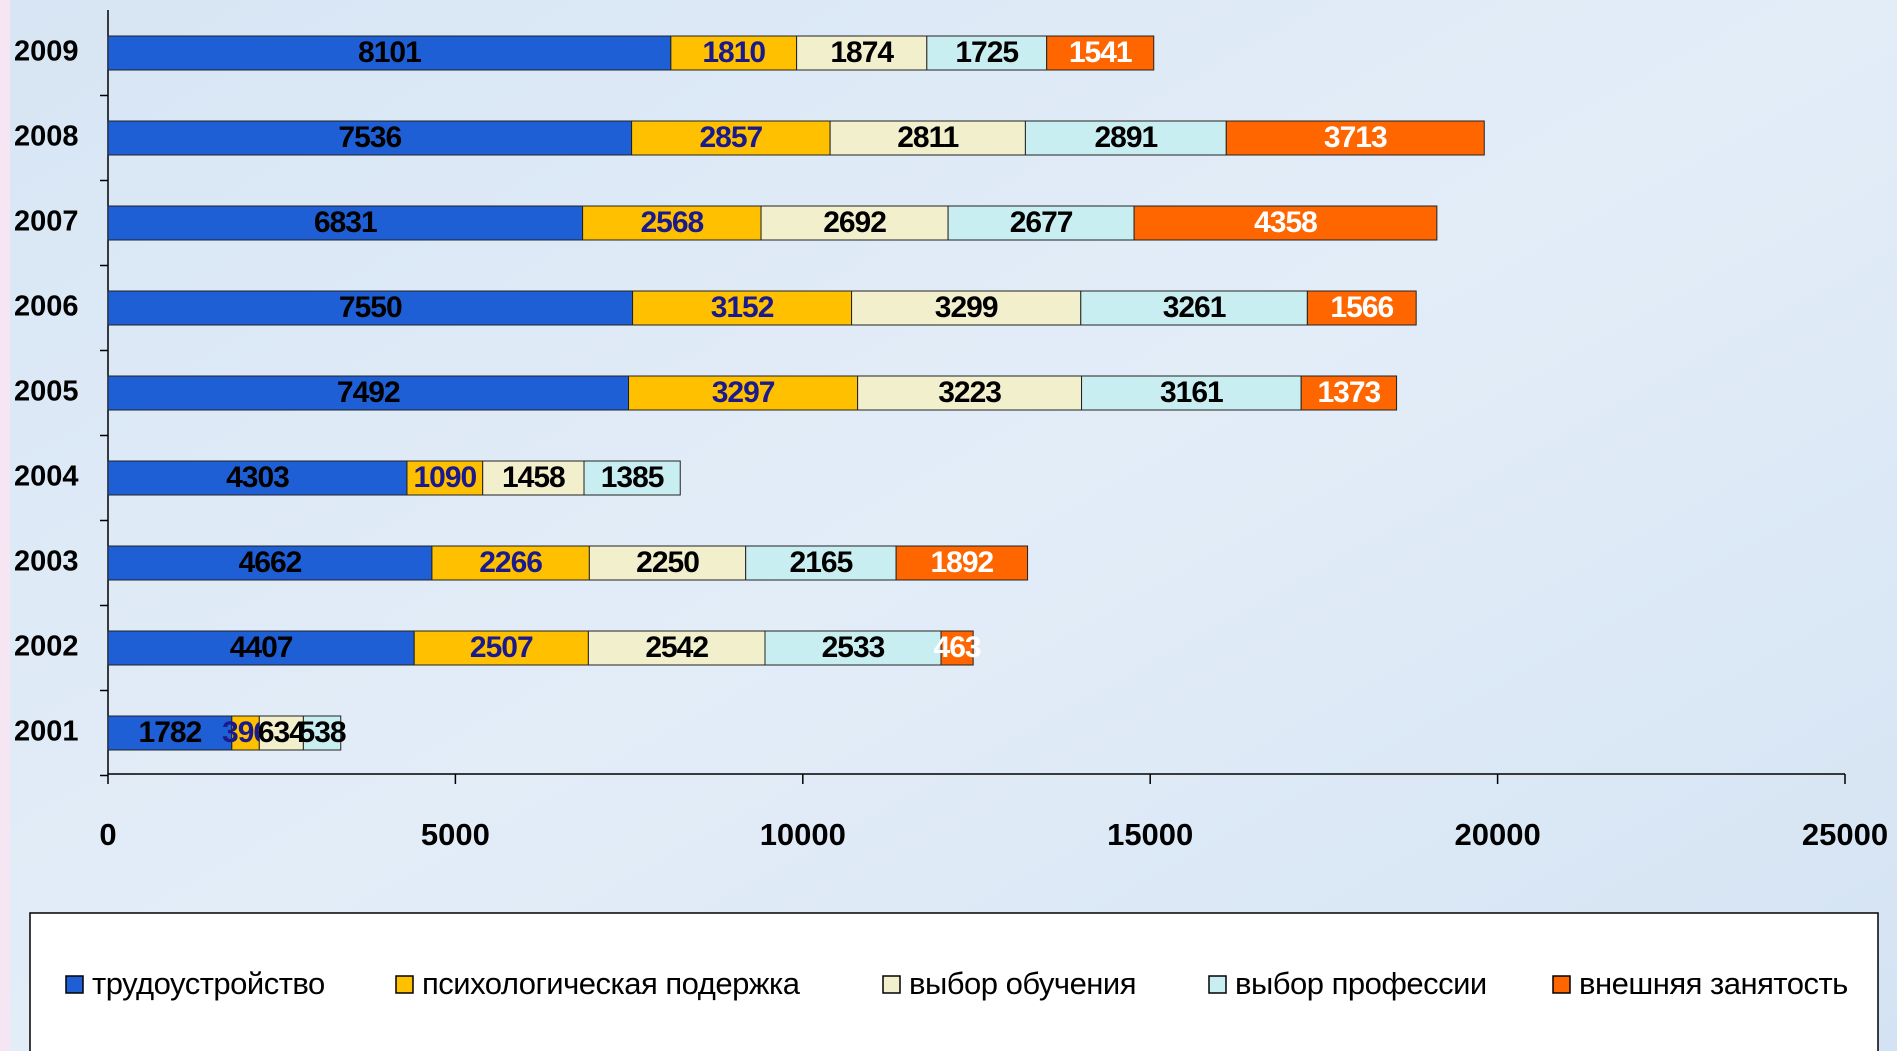 The image size is (1897, 1051). I want to click on data-label: 2250, so click(667, 562).